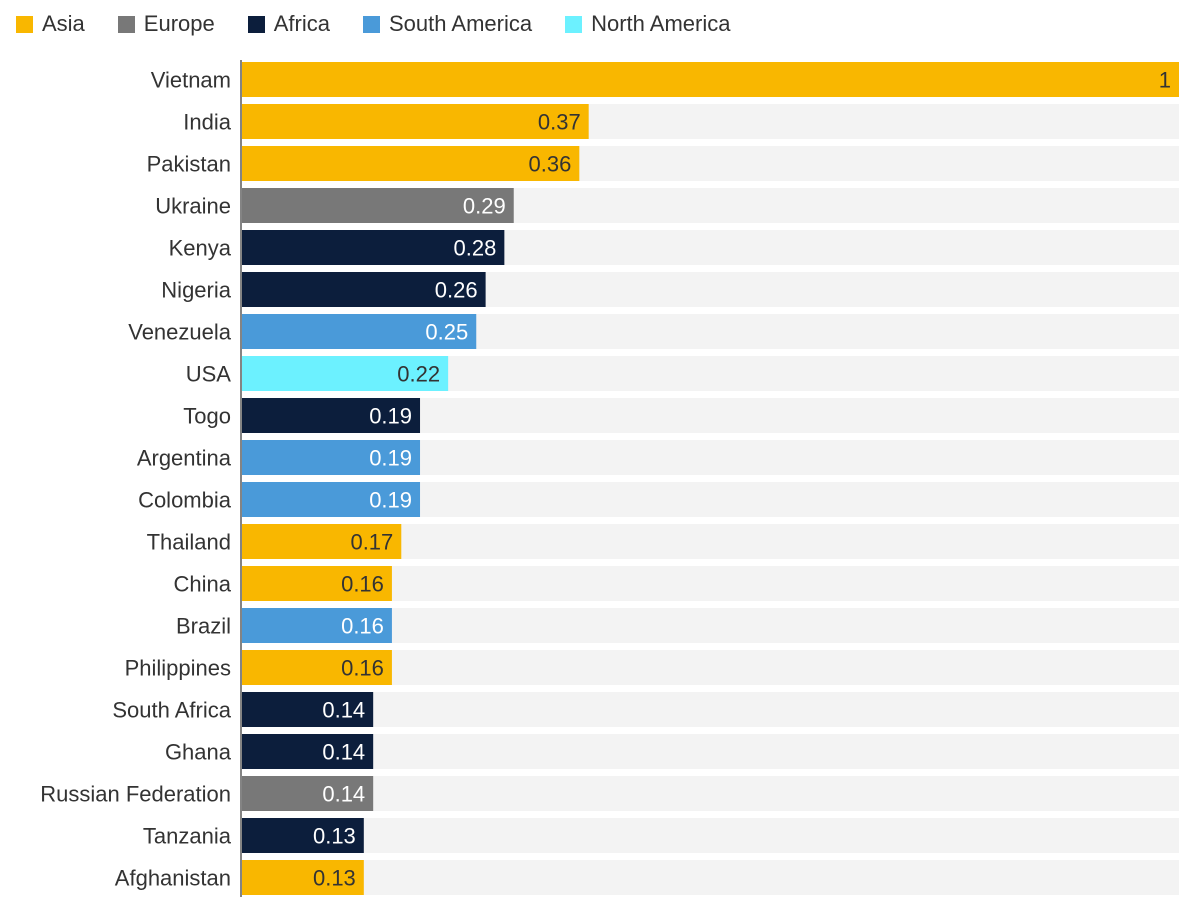 Image resolution: width=1193 pixels, height=908 pixels. I want to click on legend-item-south-america: South America, so click(447, 24).